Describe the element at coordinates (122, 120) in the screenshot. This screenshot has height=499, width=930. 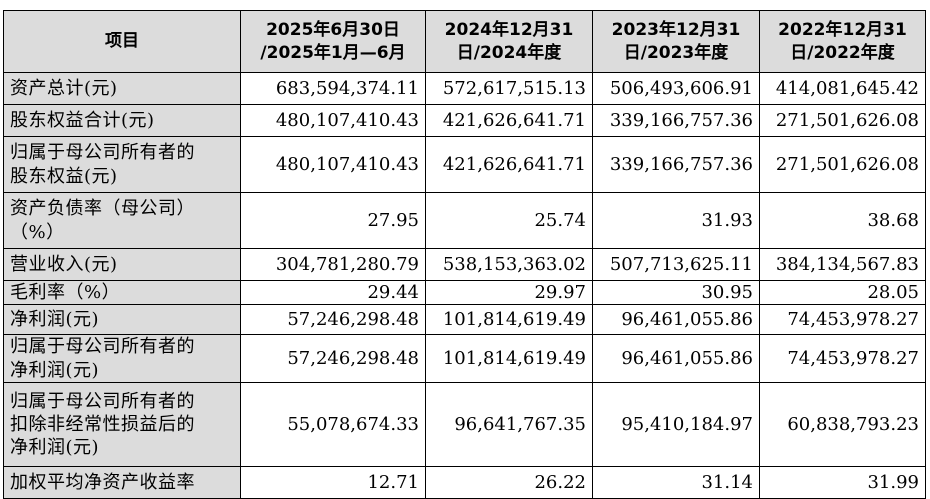
I see `row-label: 股东权益合计(元)` at that location.